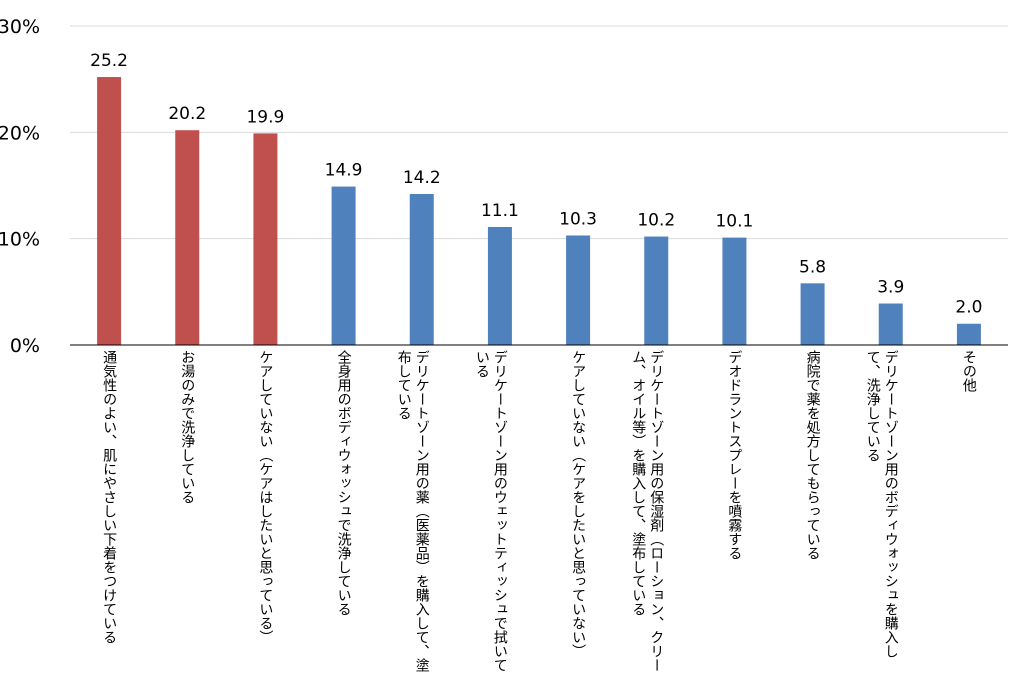 This screenshot has width=1018, height=678. I want to click on category-label: デリケートゾーン用のウェットティッシュで拭いている, so click(490, 511).